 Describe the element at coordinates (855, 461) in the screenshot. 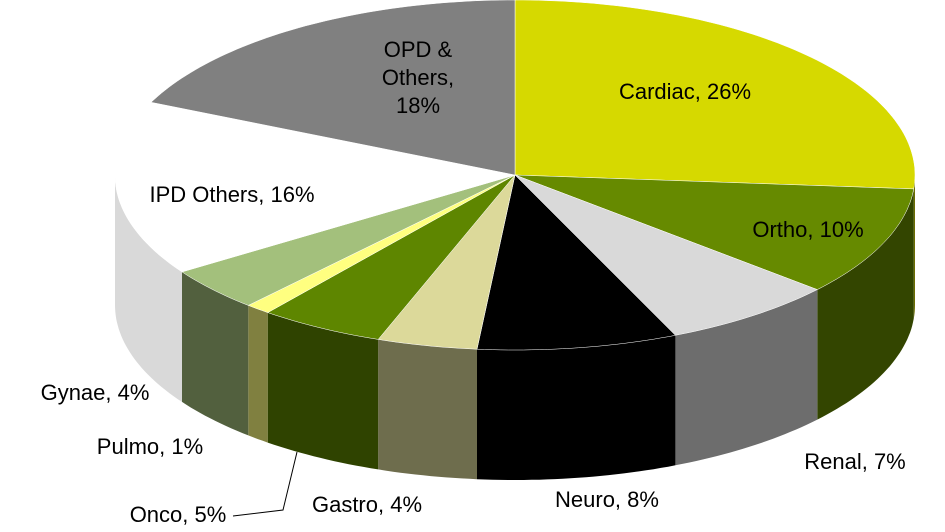

I see `data-label: Renal, 7%` at that location.